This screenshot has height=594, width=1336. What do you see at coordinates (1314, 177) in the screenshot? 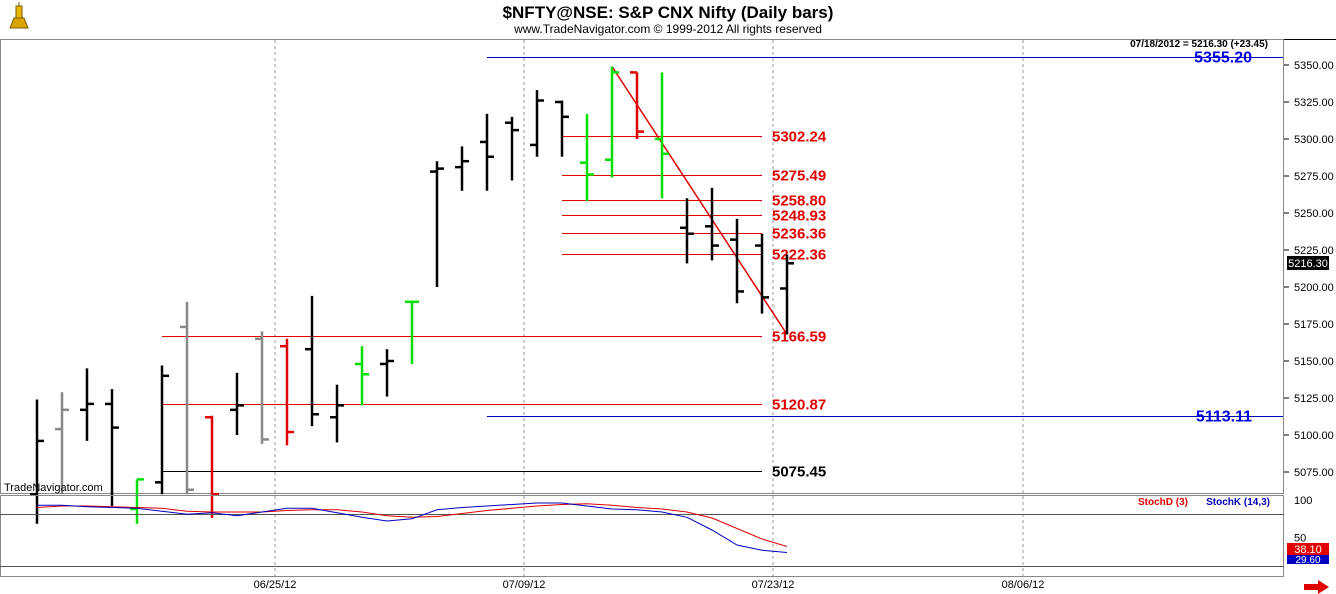
I see `price-tick-label: 5275.00` at bounding box center [1314, 177].